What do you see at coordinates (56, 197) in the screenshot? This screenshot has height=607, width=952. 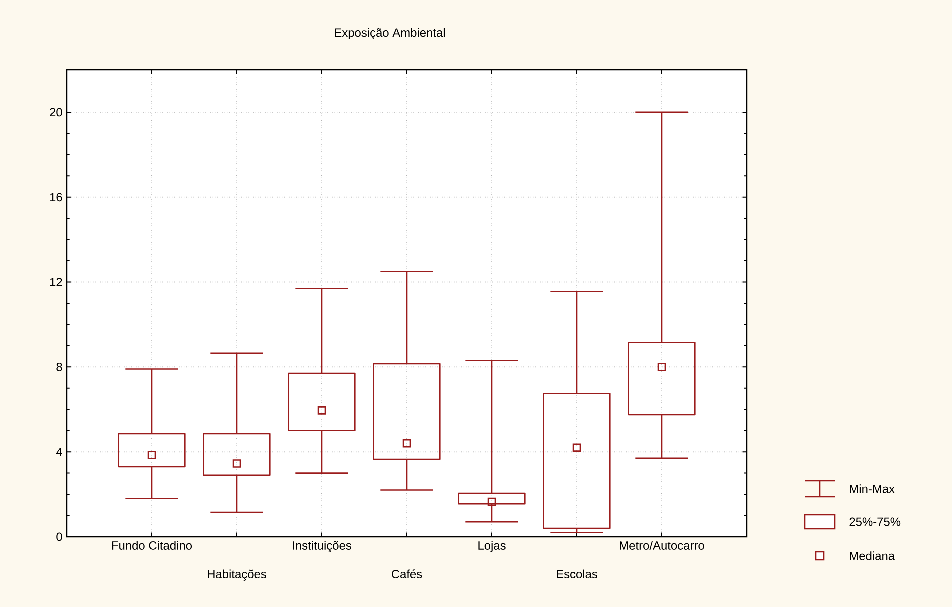 I see `y-tick-label: 16` at bounding box center [56, 197].